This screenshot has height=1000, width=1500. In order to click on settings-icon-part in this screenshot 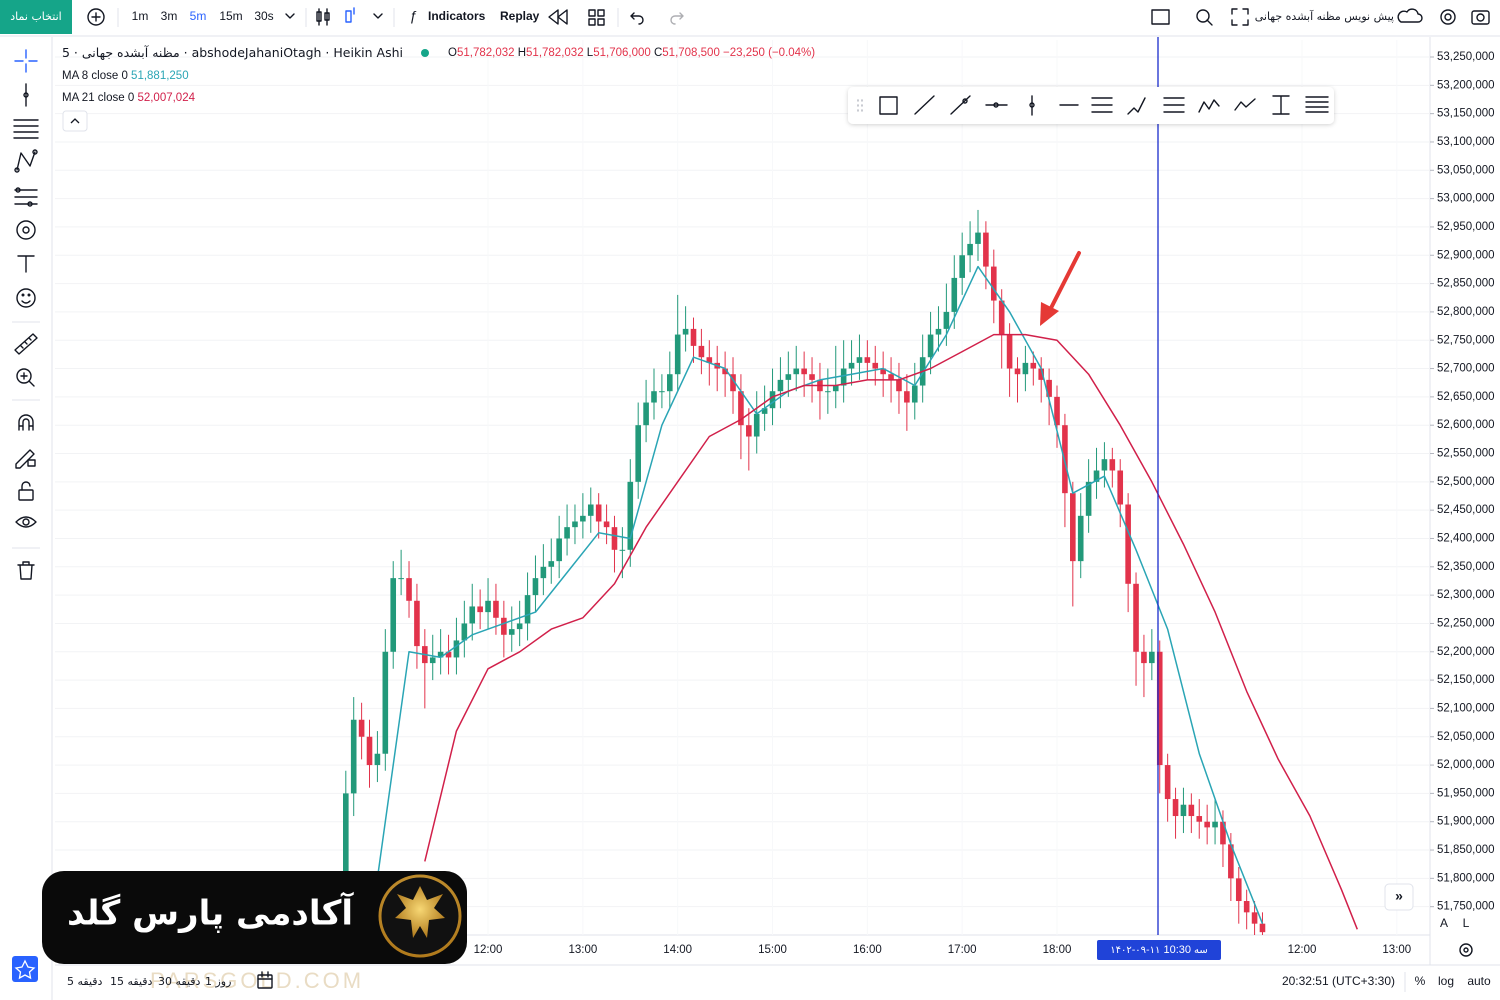, I will do `click(1448, 17)`.